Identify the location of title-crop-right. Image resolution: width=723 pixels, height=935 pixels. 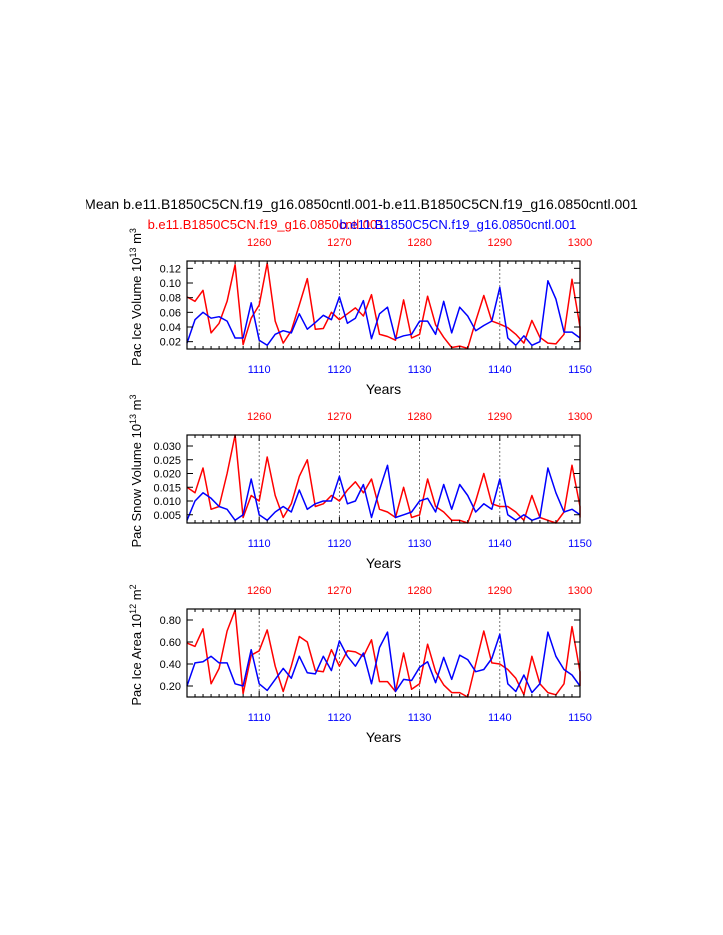
(681, 204).